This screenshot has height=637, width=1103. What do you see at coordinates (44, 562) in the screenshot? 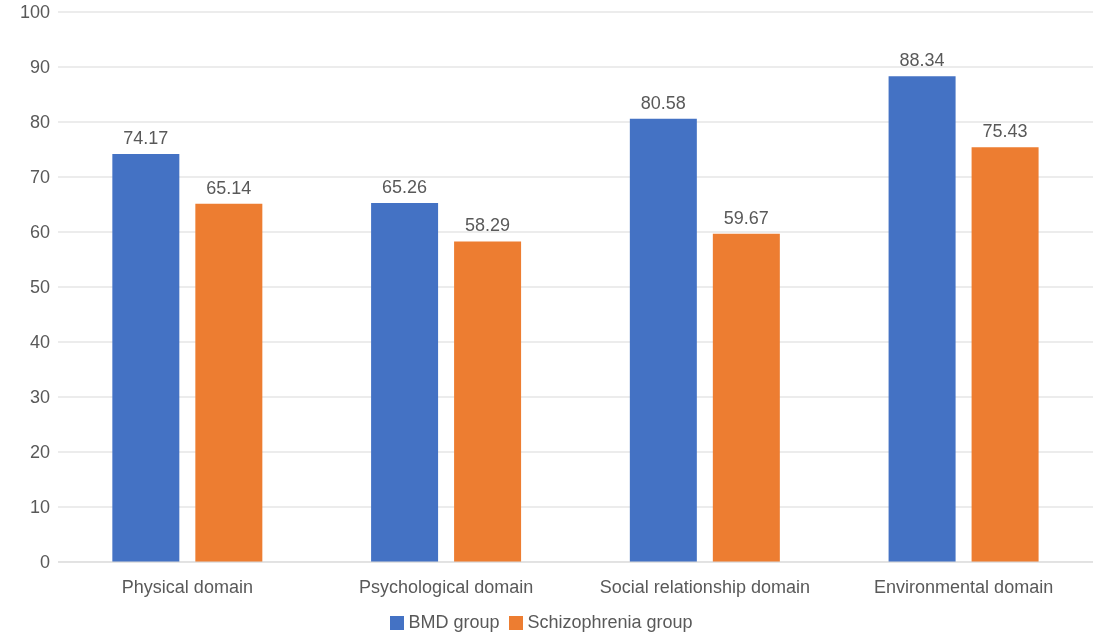
I see `y-tick-label: 0` at bounding box center [44, 562].